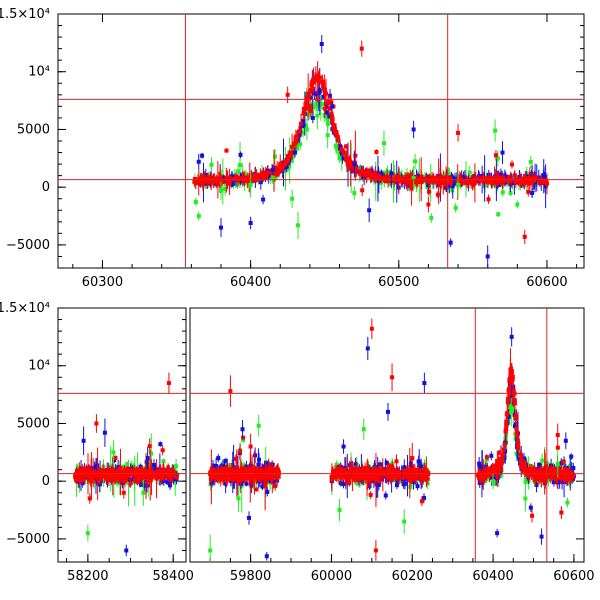 Image resolution: width=600 pixels, height=600 pixels. Describe the element at coordinates (46, 187) in the screenshot. I see `top-y-tick-label: 0` at that location.